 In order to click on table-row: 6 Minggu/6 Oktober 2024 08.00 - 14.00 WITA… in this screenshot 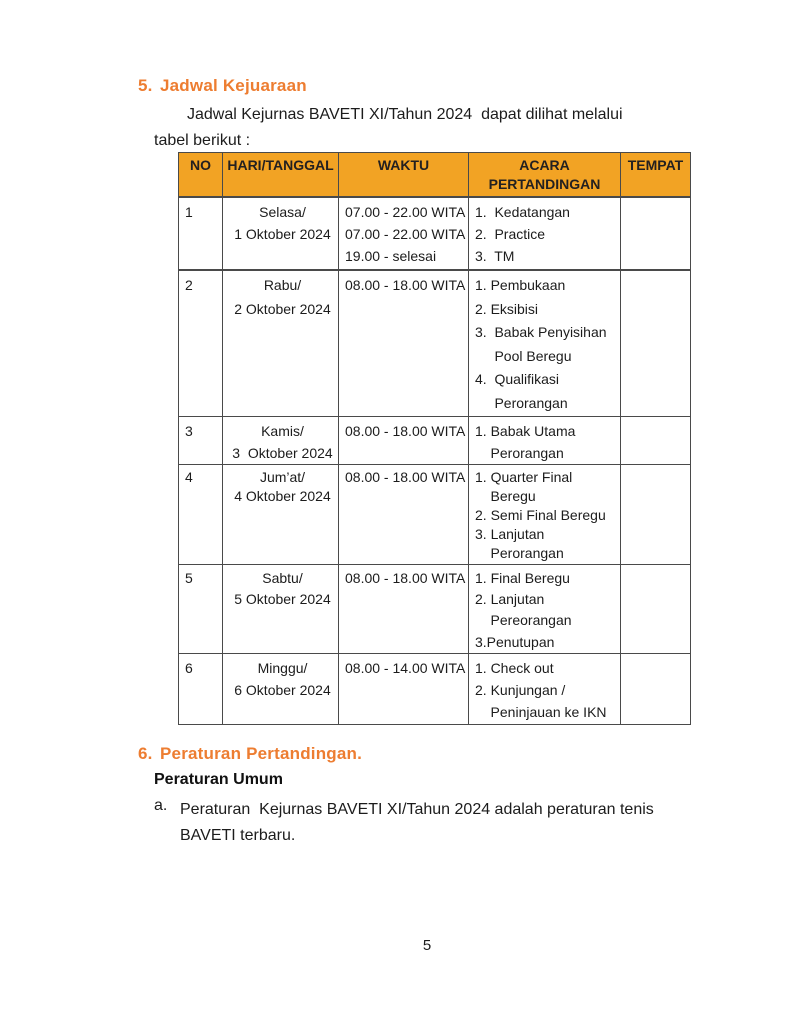, I will do `click(434, 689)`.